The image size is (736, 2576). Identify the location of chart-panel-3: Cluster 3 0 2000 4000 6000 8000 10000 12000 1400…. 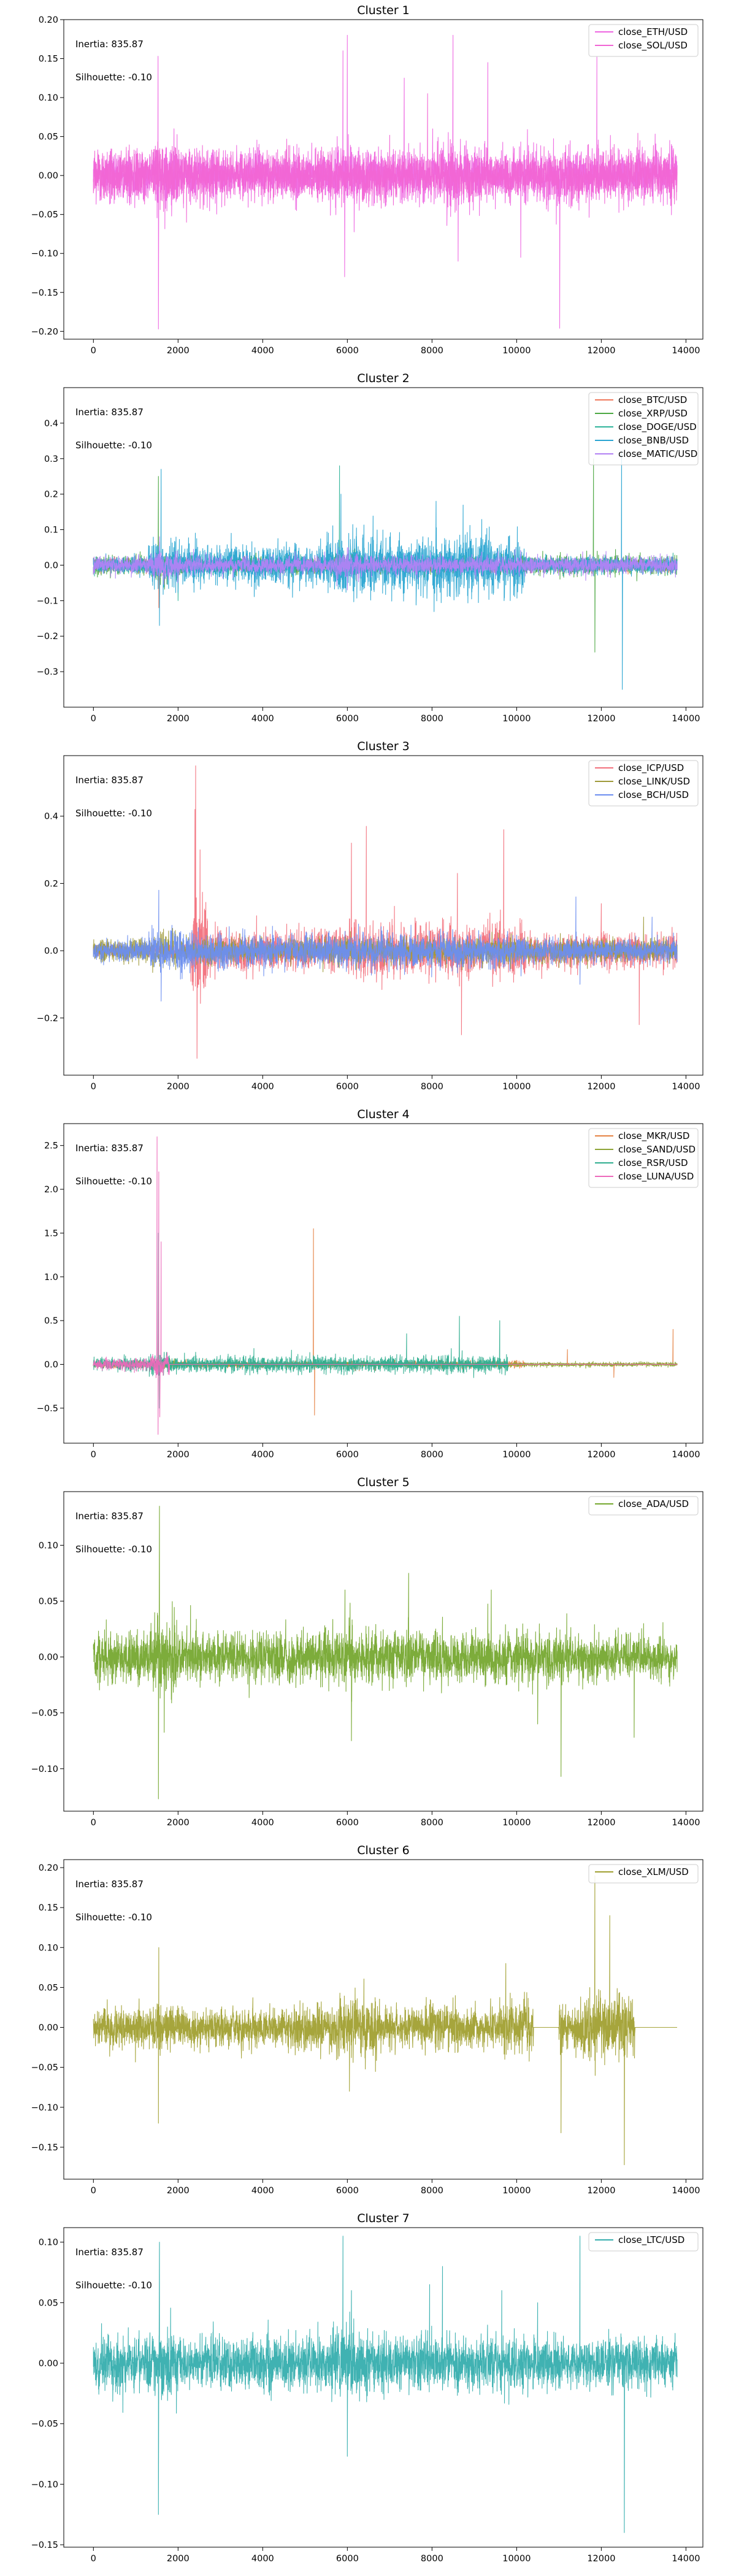
(370, 916).